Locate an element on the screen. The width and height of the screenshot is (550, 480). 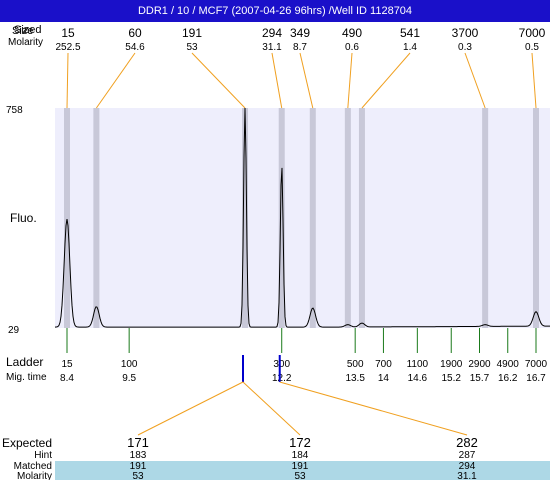
peak-size-label: 349 is located at coordinates (300, 33).